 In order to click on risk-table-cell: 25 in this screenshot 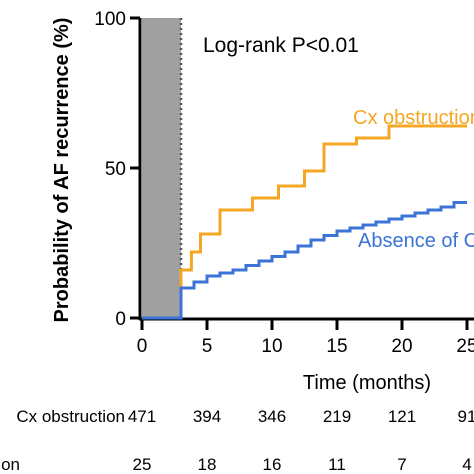, I will do `click(142, 464)`.